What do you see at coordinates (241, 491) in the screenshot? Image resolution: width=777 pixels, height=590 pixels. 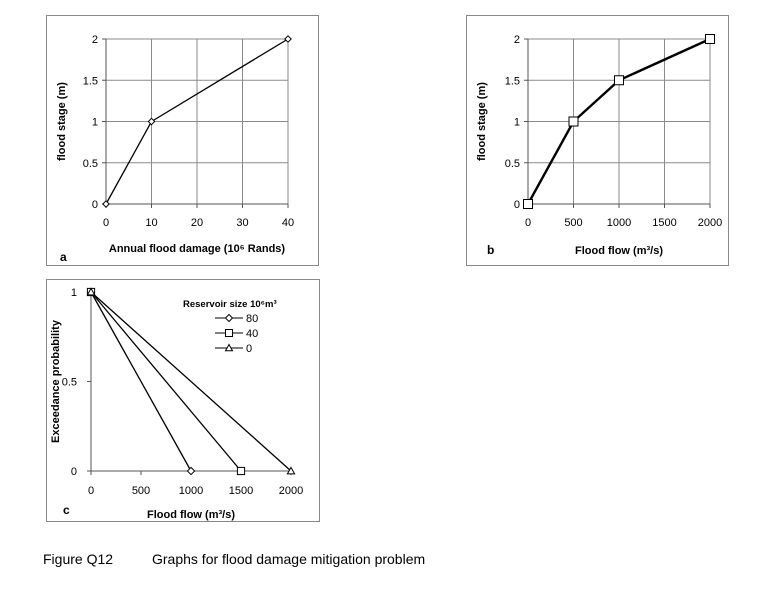 I see `chart-c-x-tick-label: 1500` at bounding box center [241, 491].